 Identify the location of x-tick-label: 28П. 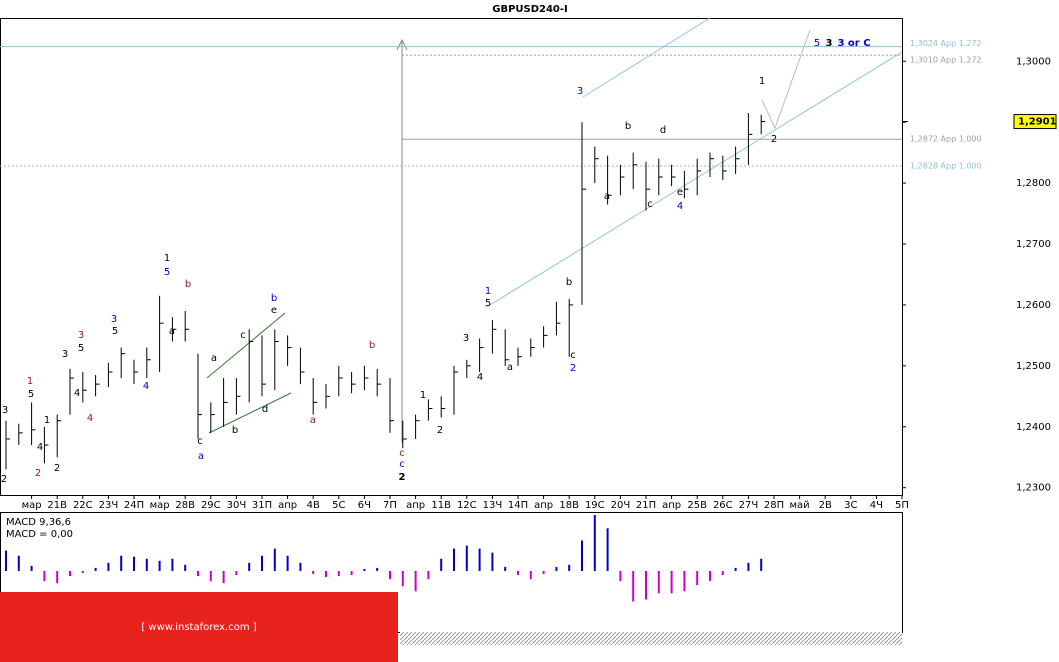
(774, 505).